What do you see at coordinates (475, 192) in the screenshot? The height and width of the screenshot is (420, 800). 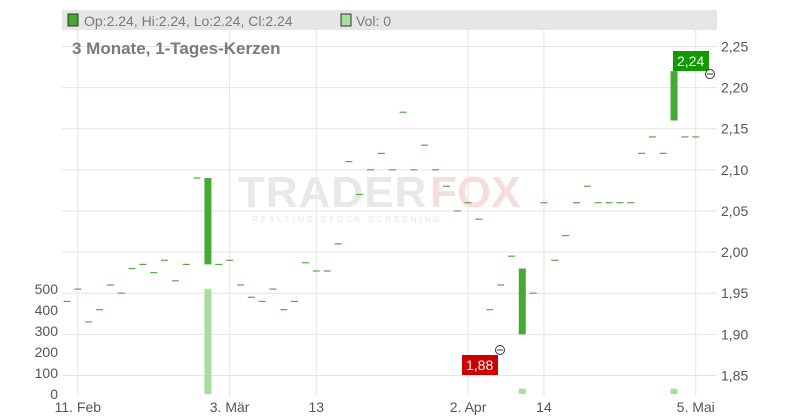 I see `watermark-brand-fox: FOX` at bounding box center [475, 192].